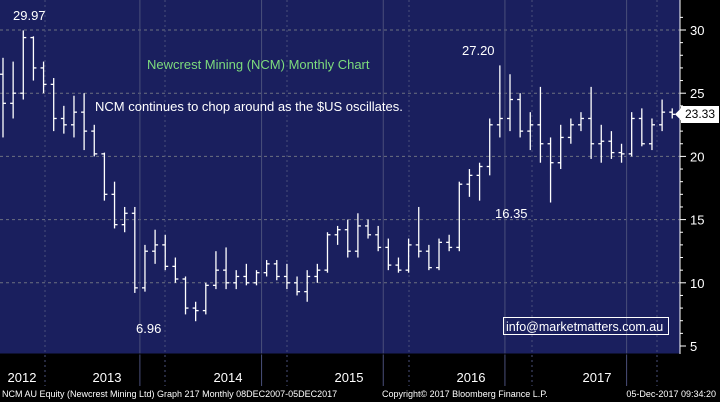  Describe the element at coordinates (678, 114) in the screenshot. I see `last-price-arrow` at that location.